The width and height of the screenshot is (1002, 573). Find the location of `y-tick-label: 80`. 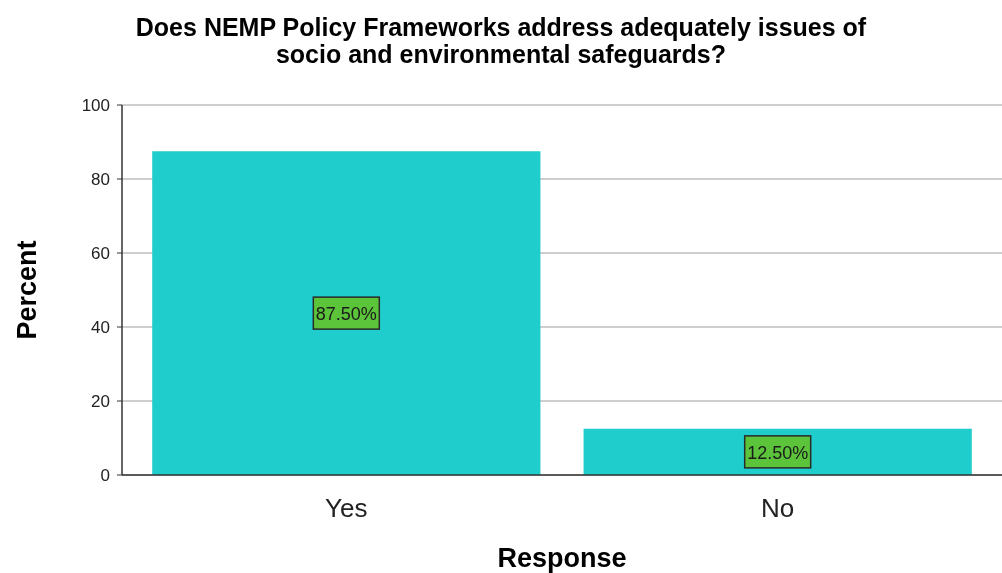

y-tick-label: 80 is located at coordinates (100, 179).